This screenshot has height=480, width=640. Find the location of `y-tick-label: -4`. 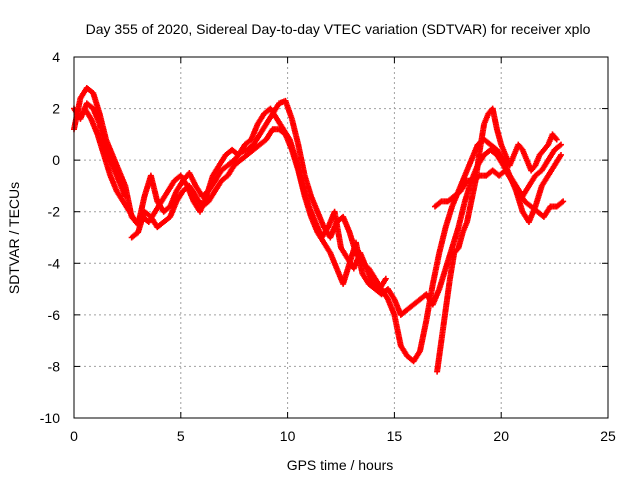

y-tick-label: -4 is located at coordinates (54, 263).